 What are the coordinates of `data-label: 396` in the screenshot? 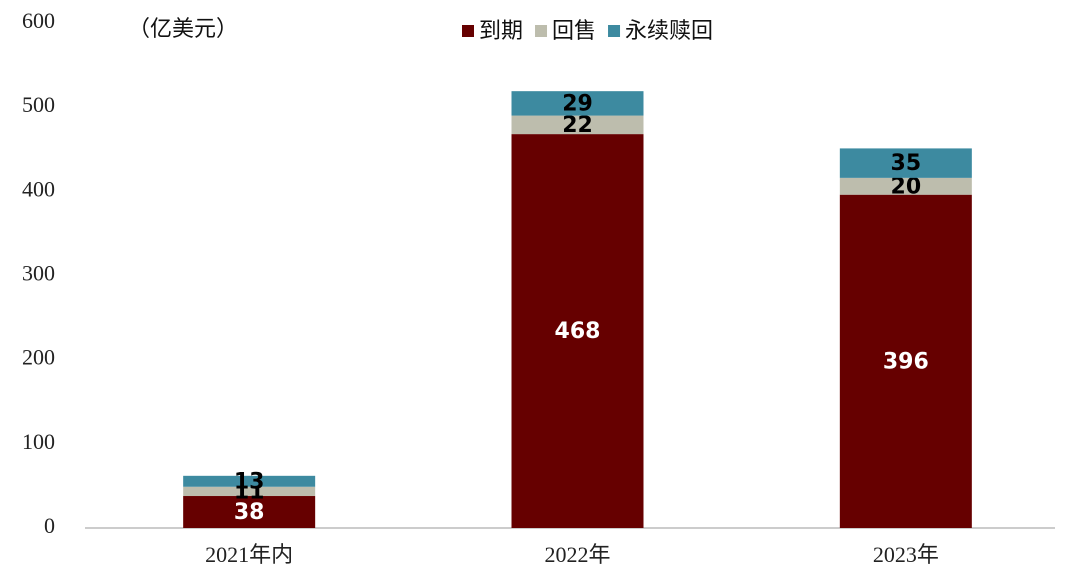 It's located at (906, 361).